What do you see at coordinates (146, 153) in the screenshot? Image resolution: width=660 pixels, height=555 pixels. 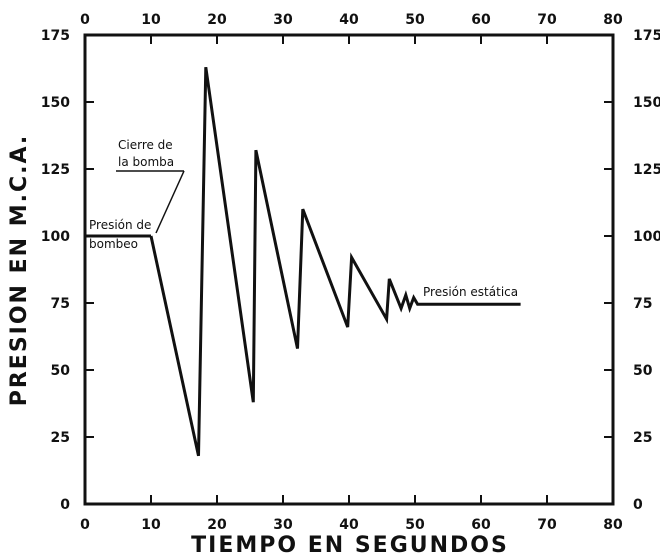 I see `annotation-pump-shutoff: Cierre de la bomba` at bounding box center [146, 153].